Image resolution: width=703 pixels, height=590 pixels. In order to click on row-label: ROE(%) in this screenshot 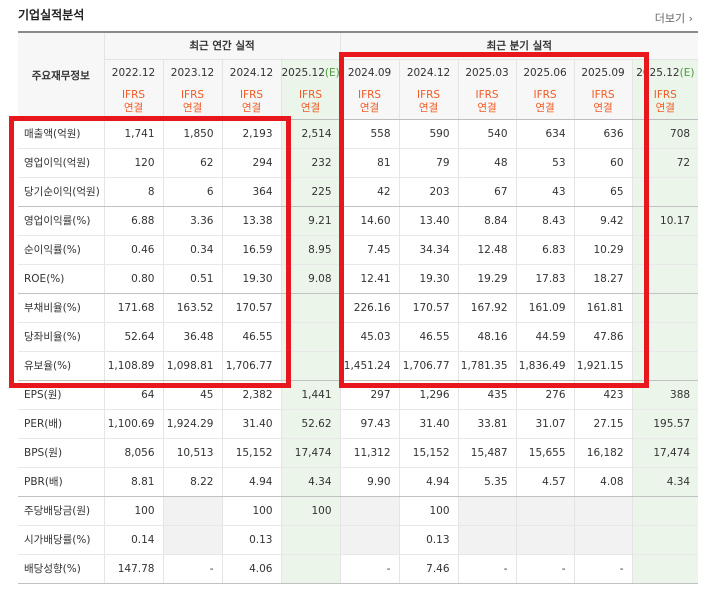, I will do `click(61, 279)`.